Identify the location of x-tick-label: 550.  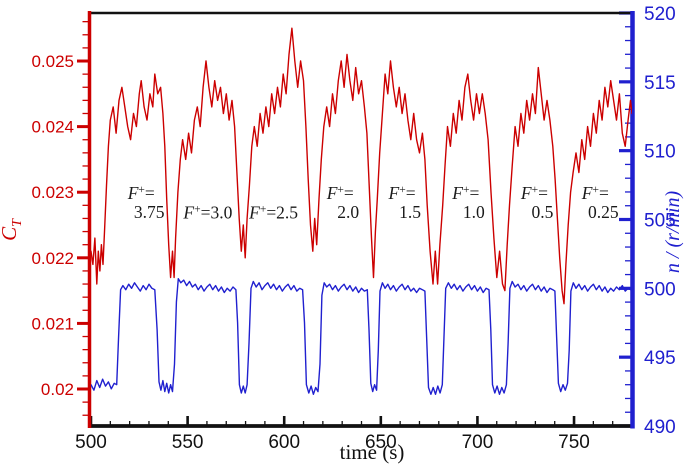
(188, 442).